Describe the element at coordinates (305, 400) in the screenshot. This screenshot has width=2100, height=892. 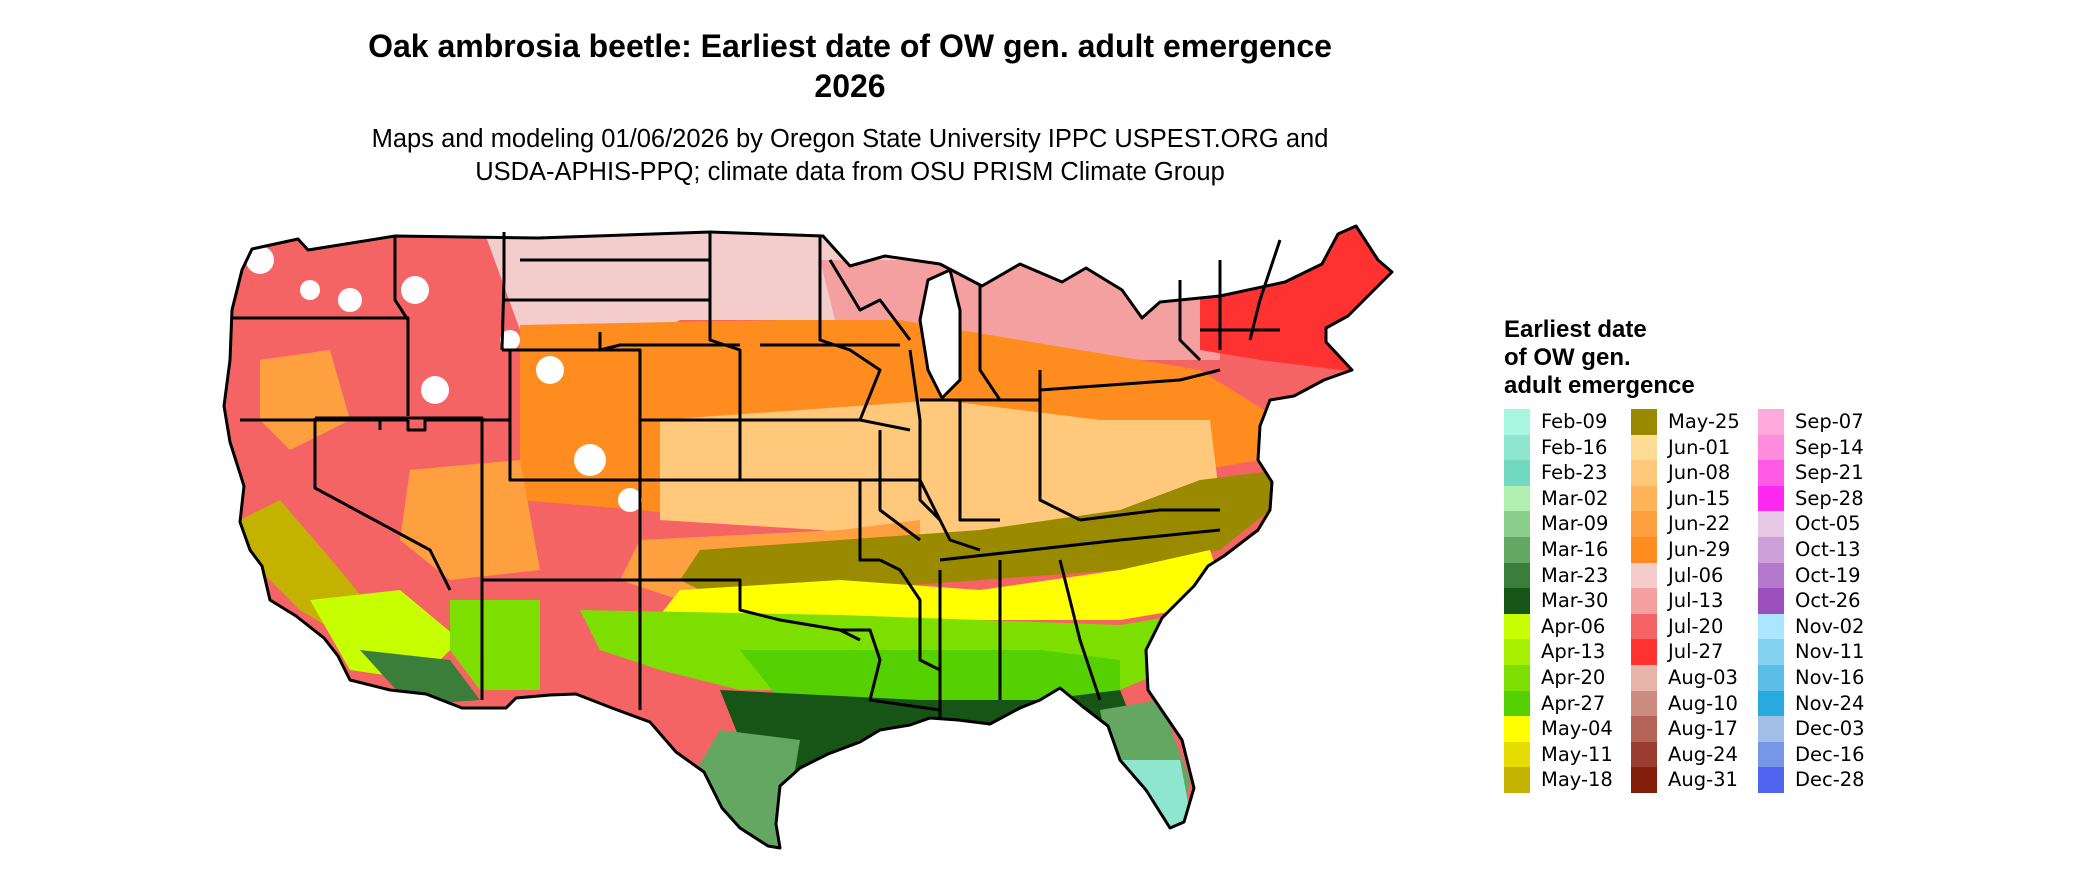
I see `zone-oregon-orange` at that location.